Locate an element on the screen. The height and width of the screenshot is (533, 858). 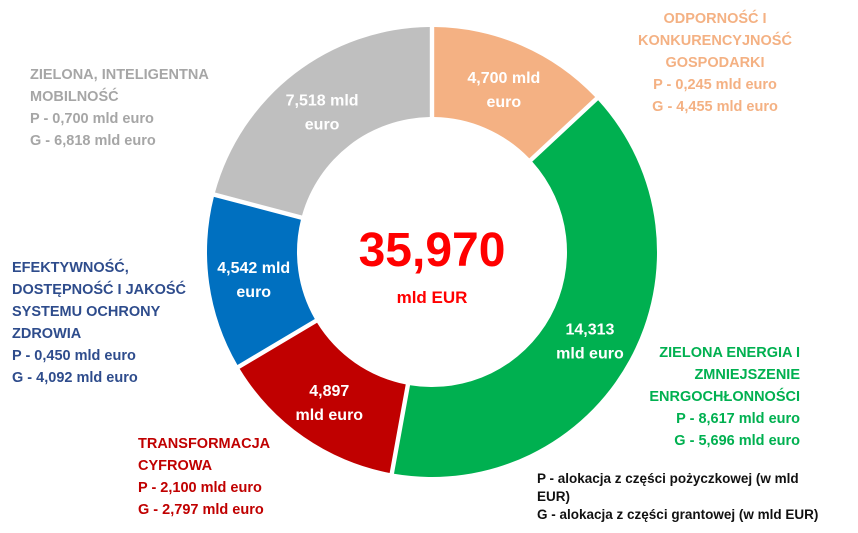
center-total-unit: mld EUR is located at coordinates (432, 297).